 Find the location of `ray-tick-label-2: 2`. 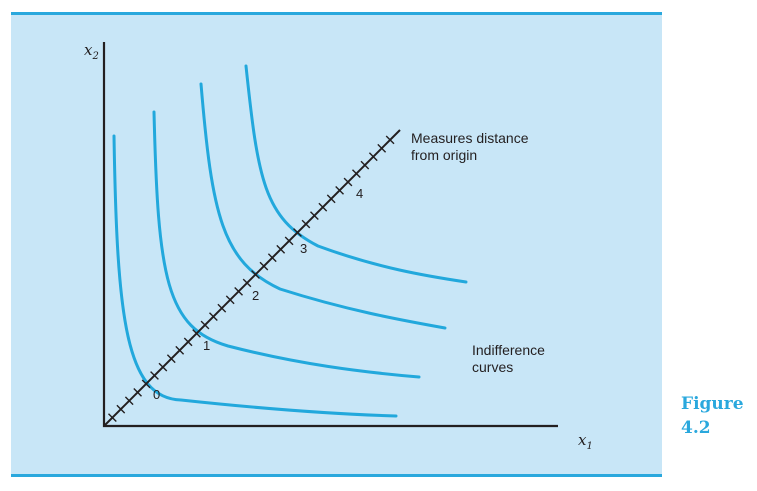

ray-tick-label-2: 2 is located at coordinates (255, 295).